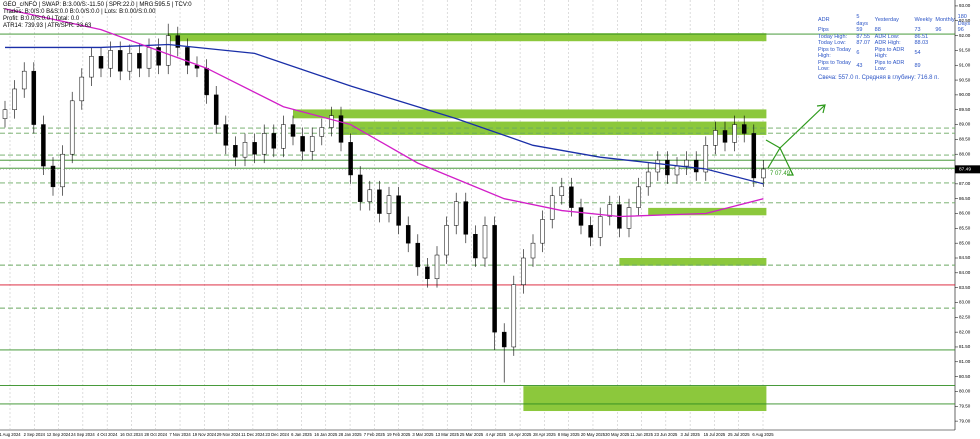 The height and width of the screenshot is (439, 980). What do you see at coordinates (965, 331) in the screenshot?
I see `y-tick-label: 82.00` at bounding box center [965, 331].